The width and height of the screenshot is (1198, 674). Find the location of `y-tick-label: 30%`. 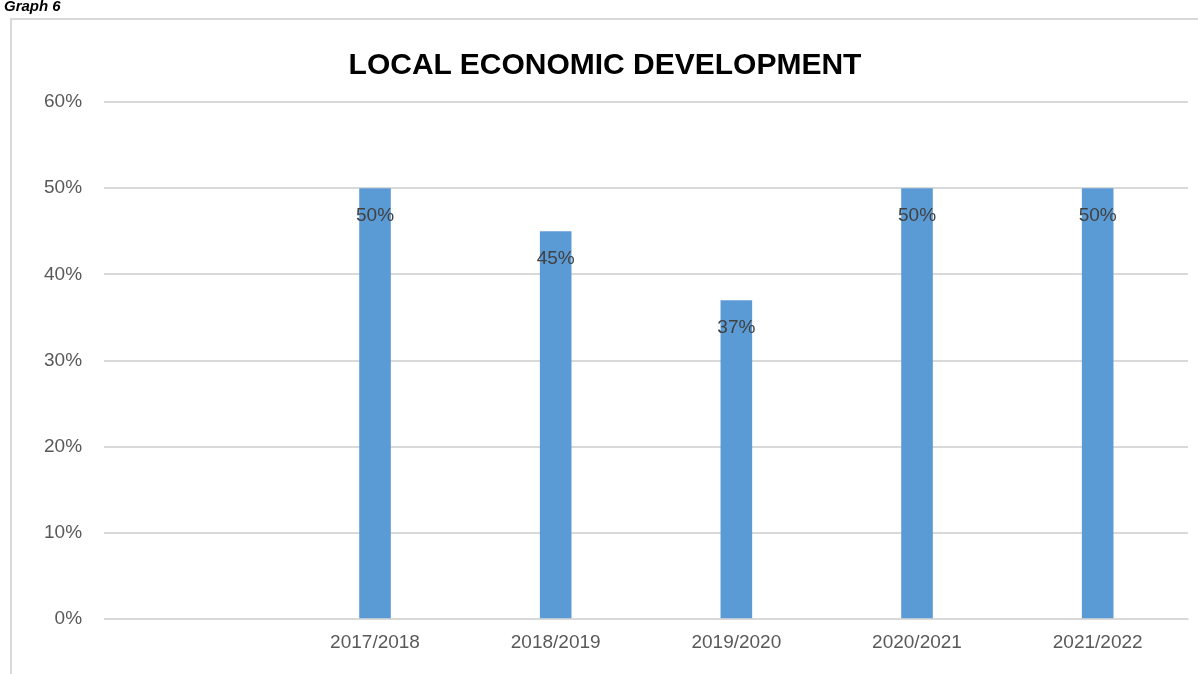

y-tick-label: 30% is located at coordinates (63, 359).